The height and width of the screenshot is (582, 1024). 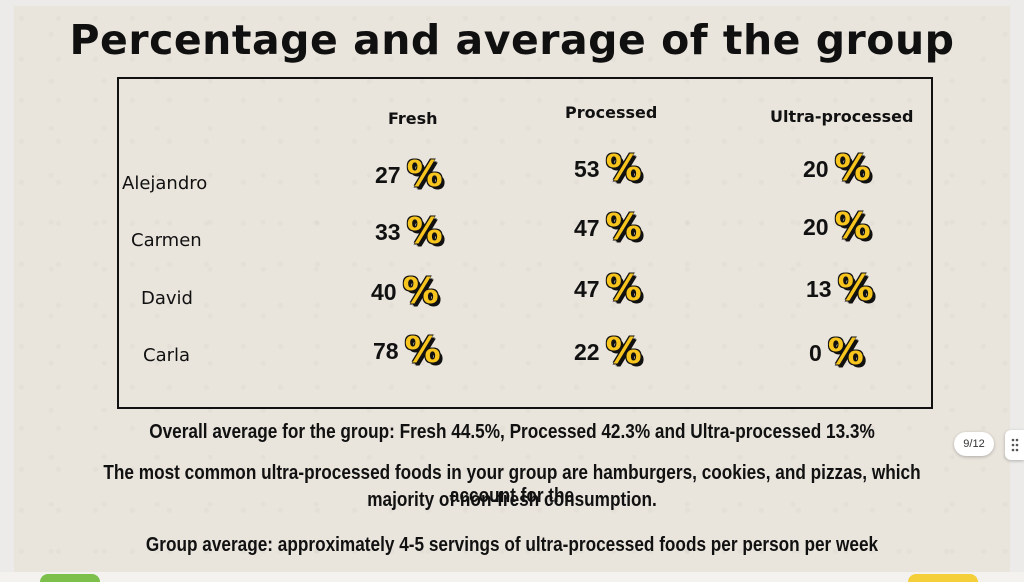 What do you see at coordinates (166, 240) in the screenshot?
I see `row-label-carmen: Carmen` at bounding box center [166, 240].